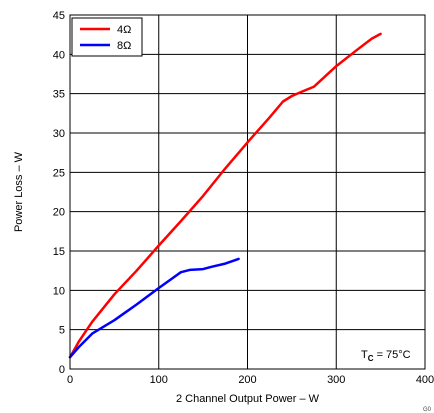  Describe the element at coordinates (247, 380) in the screenshot. I see `x-tick-200: 200` at that location.